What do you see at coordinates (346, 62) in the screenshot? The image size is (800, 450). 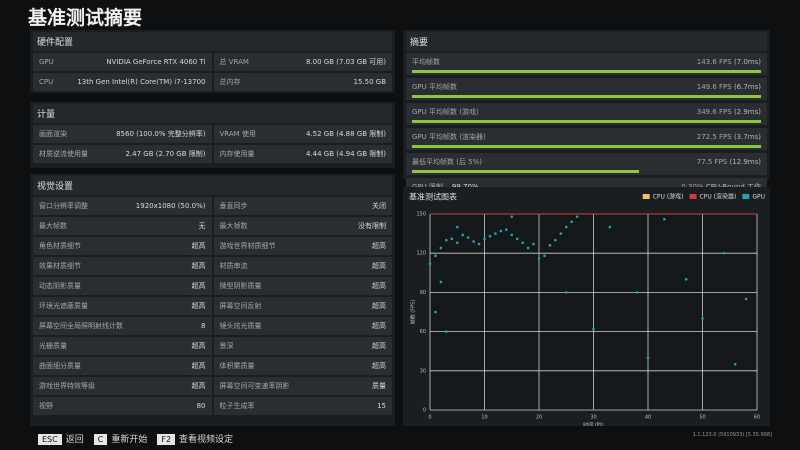 I see `setting-value: 8.00 GB (7.03 GB 可用)` at bounding box center [346, 62].